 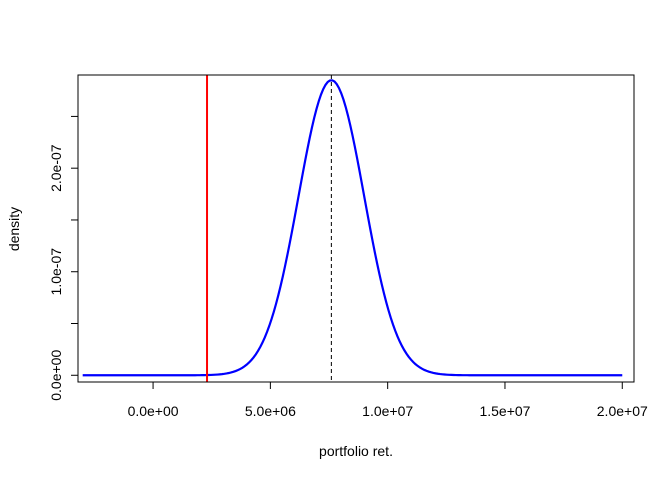 What do you see at coordinates (56, 168) in the screenshot?
I see `y-tick-label: 2.0e-07` at bounding box center [56, 168].